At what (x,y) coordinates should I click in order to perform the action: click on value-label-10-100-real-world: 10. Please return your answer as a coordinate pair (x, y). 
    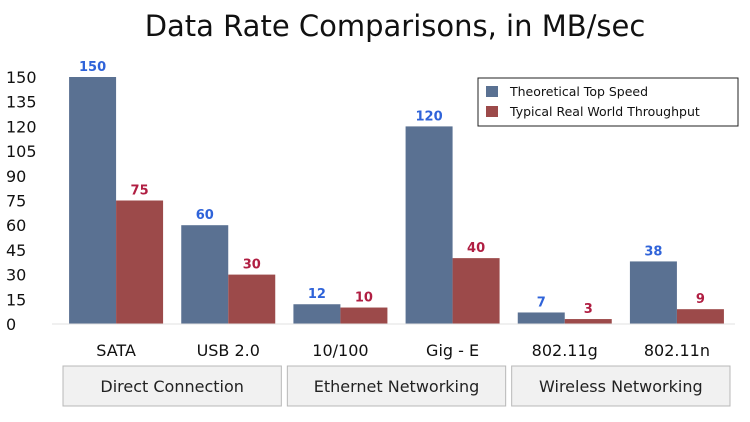
    Looking at the image, I should click on (364, 298).